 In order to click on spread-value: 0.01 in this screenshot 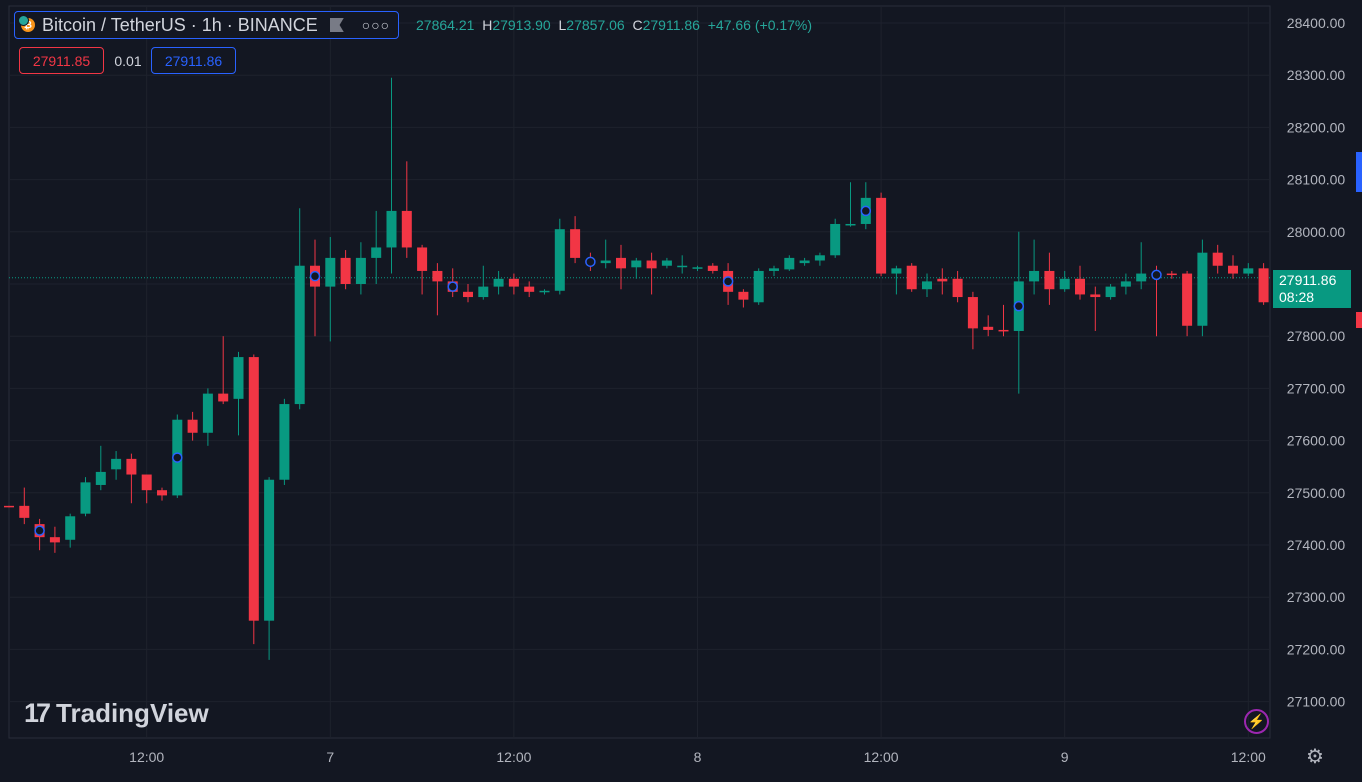, I will do `click(128, 60)`.